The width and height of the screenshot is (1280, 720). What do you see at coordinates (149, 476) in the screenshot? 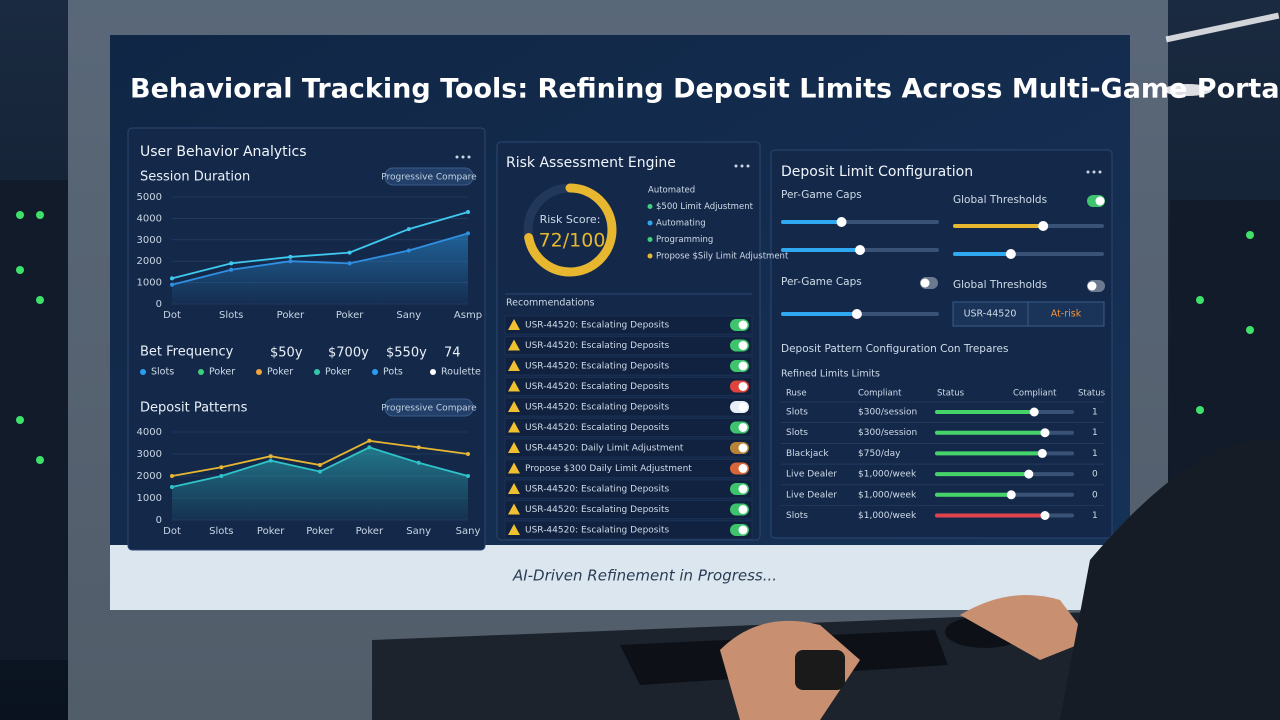
I see `label: 2000` at bounding box center [149, 476].